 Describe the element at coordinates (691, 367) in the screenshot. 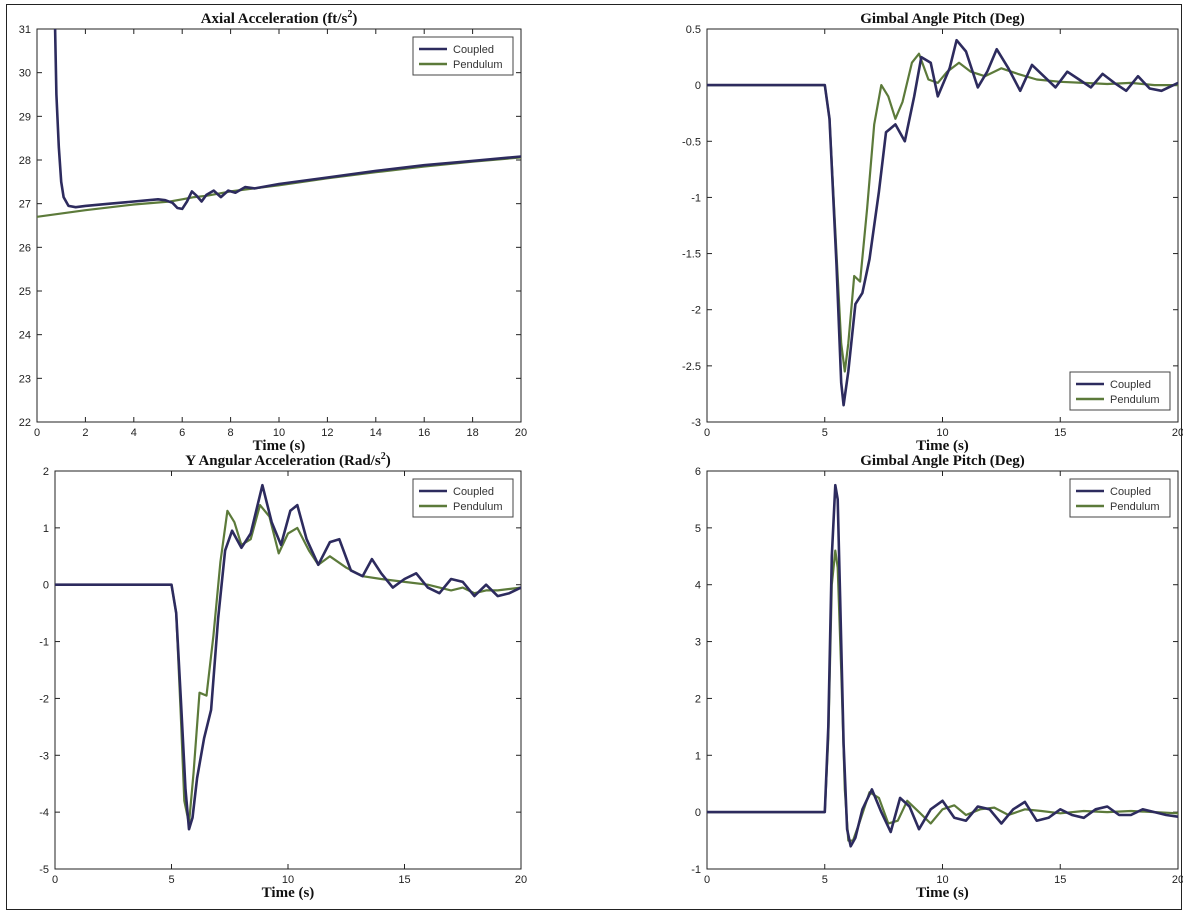

I see `y-tick-label: -2.5` at that location.